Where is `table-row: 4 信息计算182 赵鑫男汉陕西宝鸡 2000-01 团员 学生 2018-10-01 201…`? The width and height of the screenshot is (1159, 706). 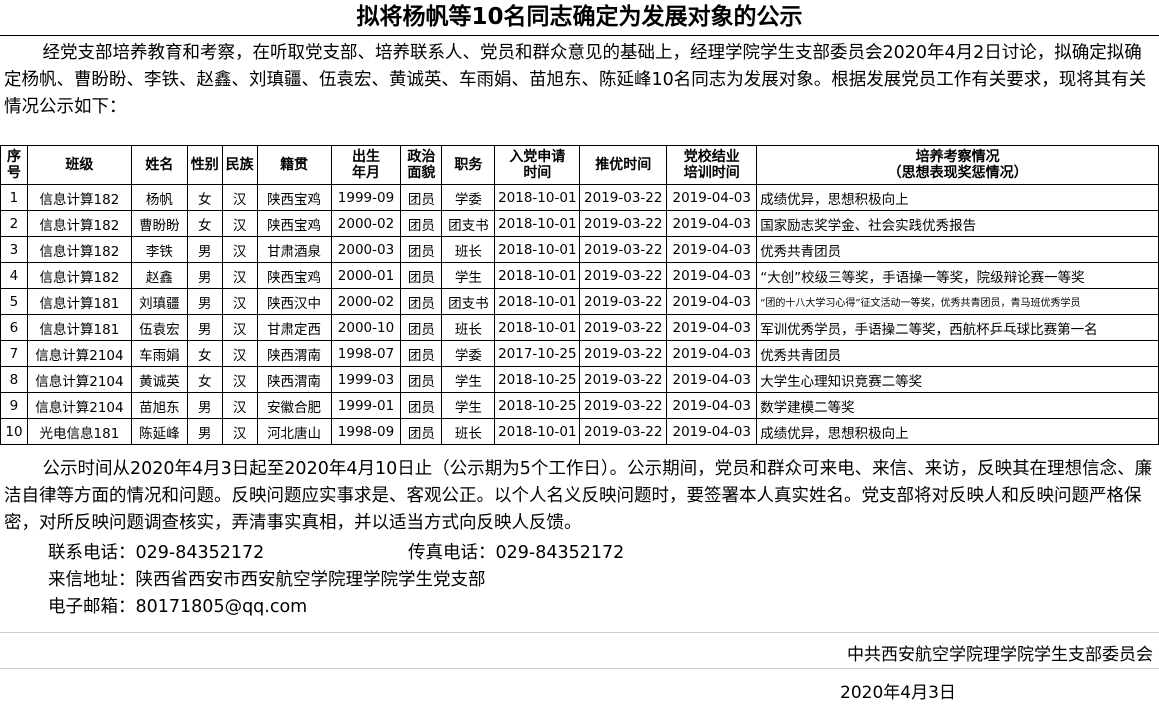 table-row: 4 信息计算182 赵鑫男汉陕西宝鸡 2000-01 团员 学生 2018-10-01 201… is located at coordinates (579, 275).